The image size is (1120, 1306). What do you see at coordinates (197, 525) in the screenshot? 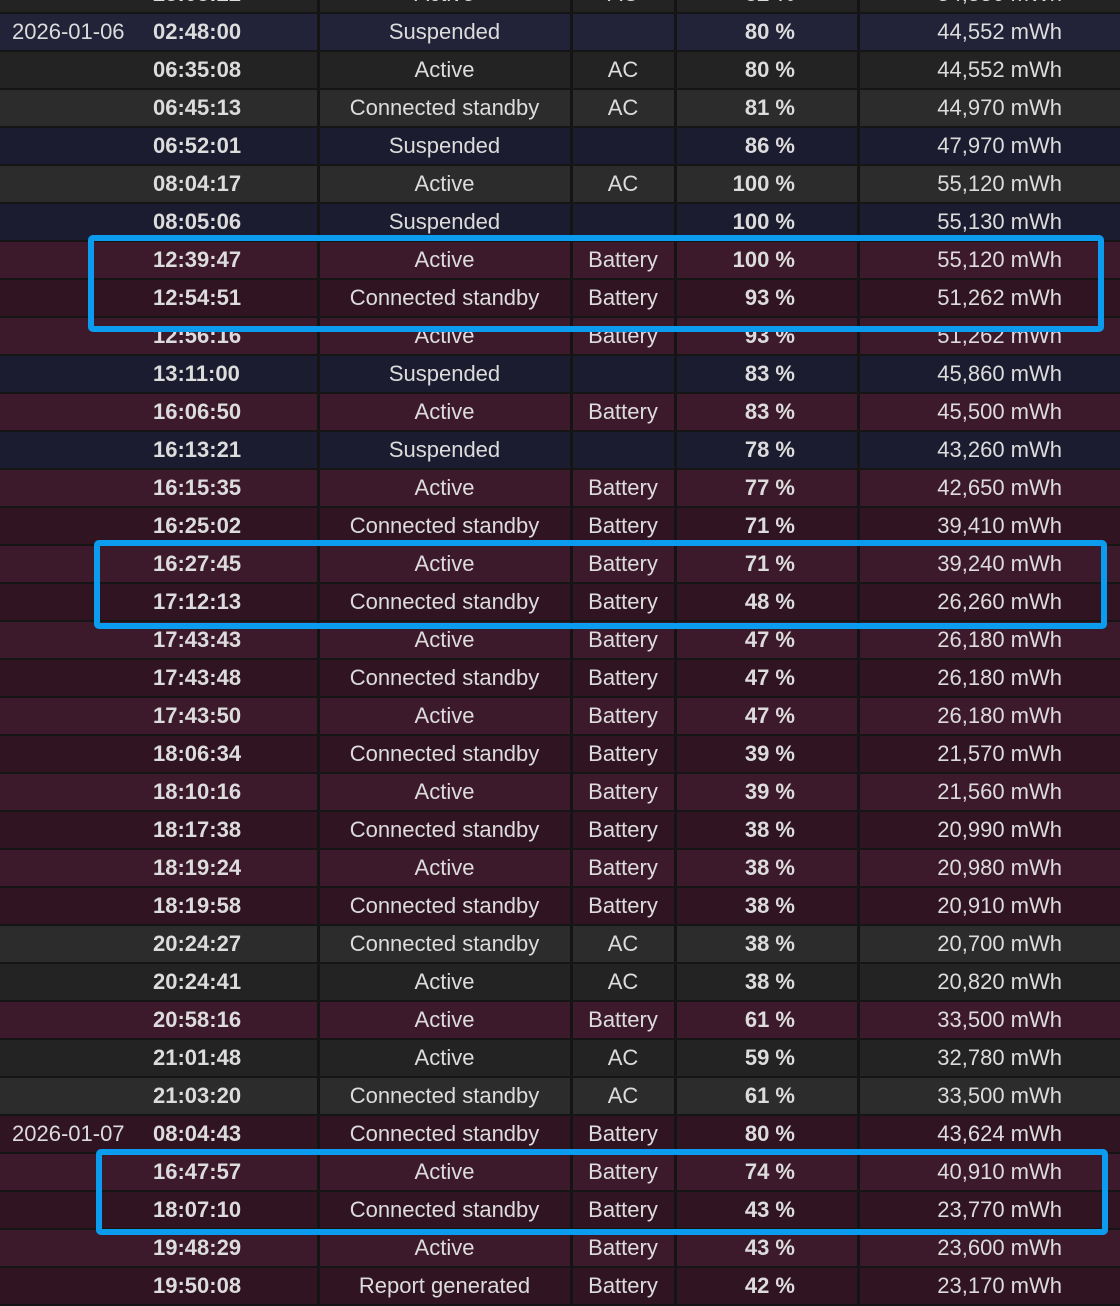
I see `time-cell: 16:25:02` at bounding box center [197, 525].